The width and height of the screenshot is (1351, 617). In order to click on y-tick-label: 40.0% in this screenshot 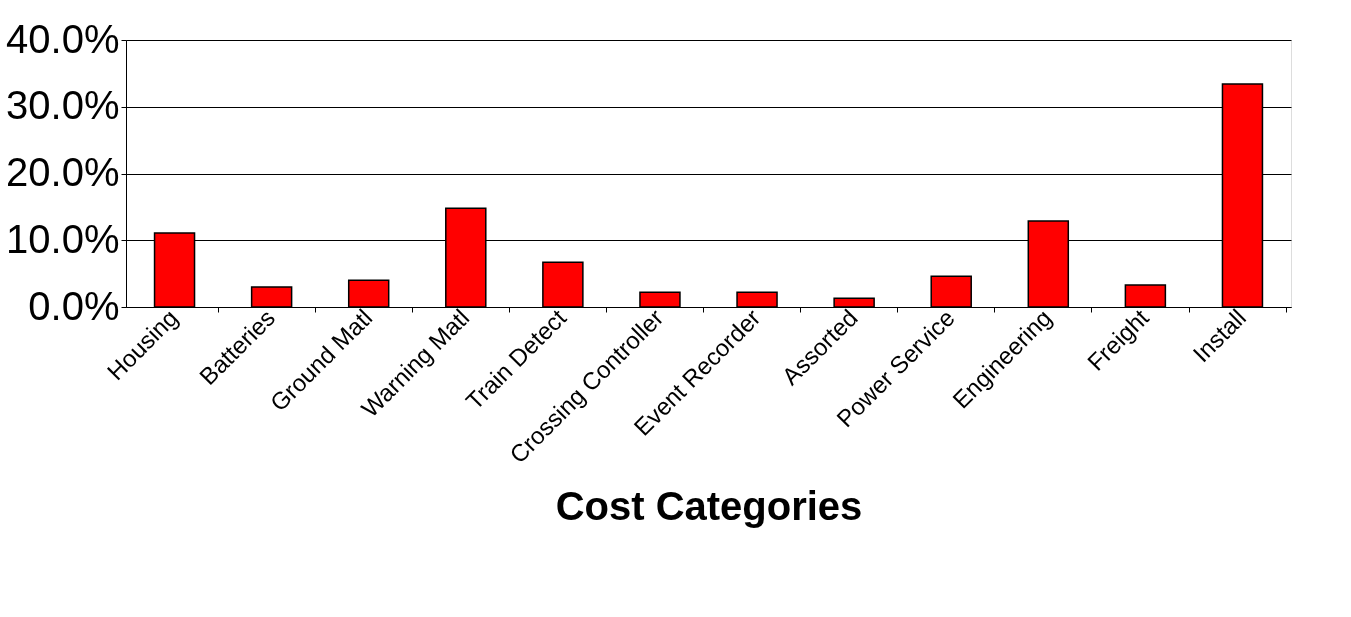, I will do `click(63, 38)`.